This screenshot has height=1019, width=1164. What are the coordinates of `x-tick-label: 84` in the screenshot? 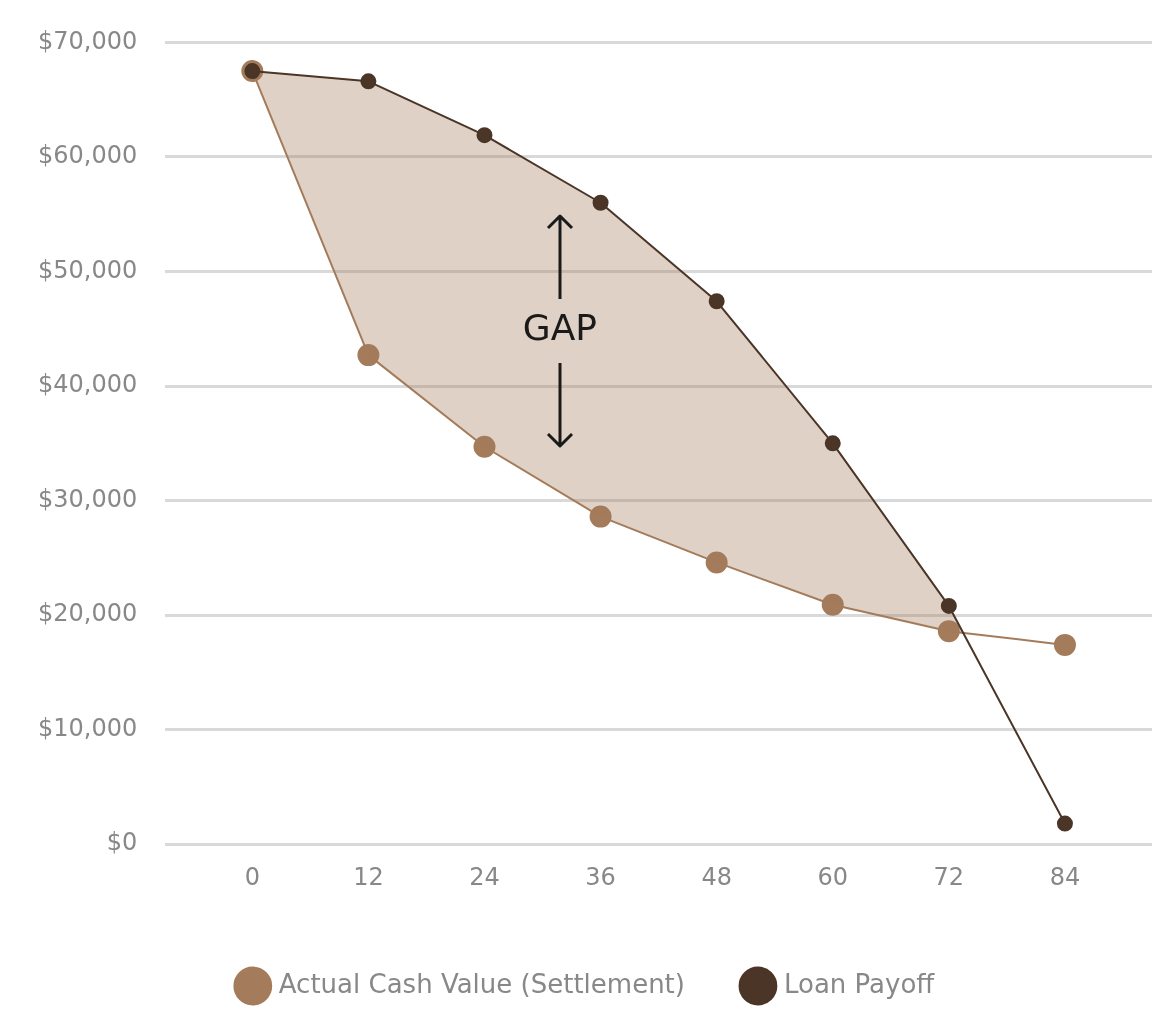 It's located at (1065, 876).